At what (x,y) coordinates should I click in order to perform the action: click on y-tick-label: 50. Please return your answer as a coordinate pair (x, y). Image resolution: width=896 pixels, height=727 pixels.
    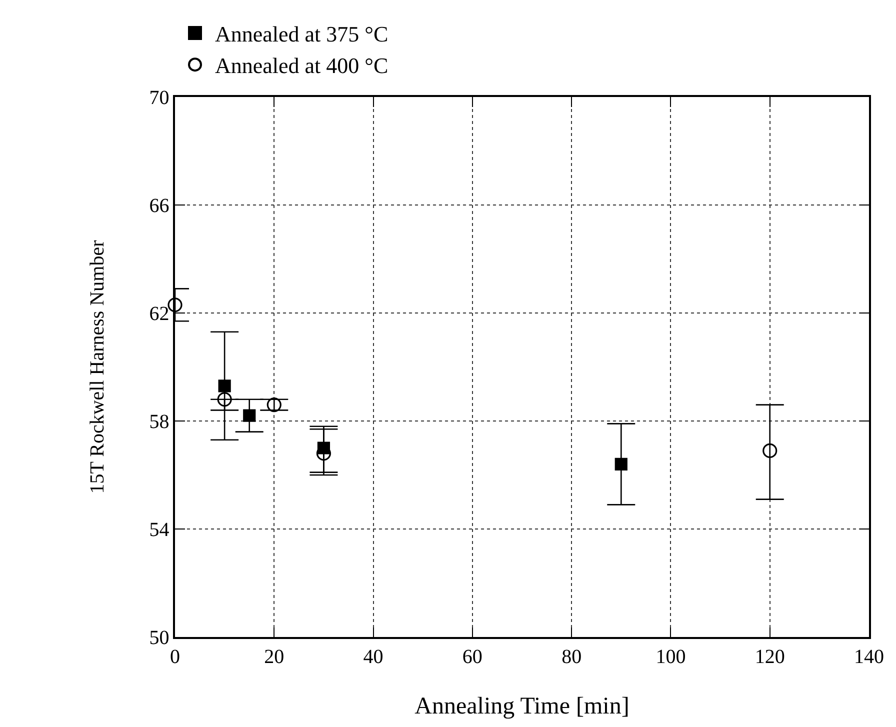
    Looking at the image, I should click on (159, 638).